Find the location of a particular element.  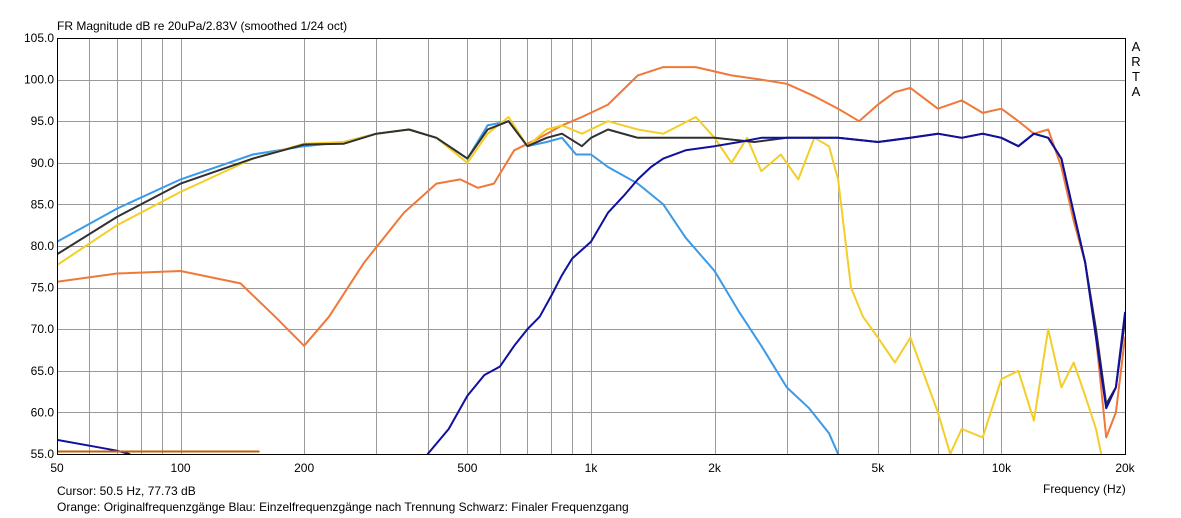

x-tick-label: 2k is located at coordinates (715, 468).